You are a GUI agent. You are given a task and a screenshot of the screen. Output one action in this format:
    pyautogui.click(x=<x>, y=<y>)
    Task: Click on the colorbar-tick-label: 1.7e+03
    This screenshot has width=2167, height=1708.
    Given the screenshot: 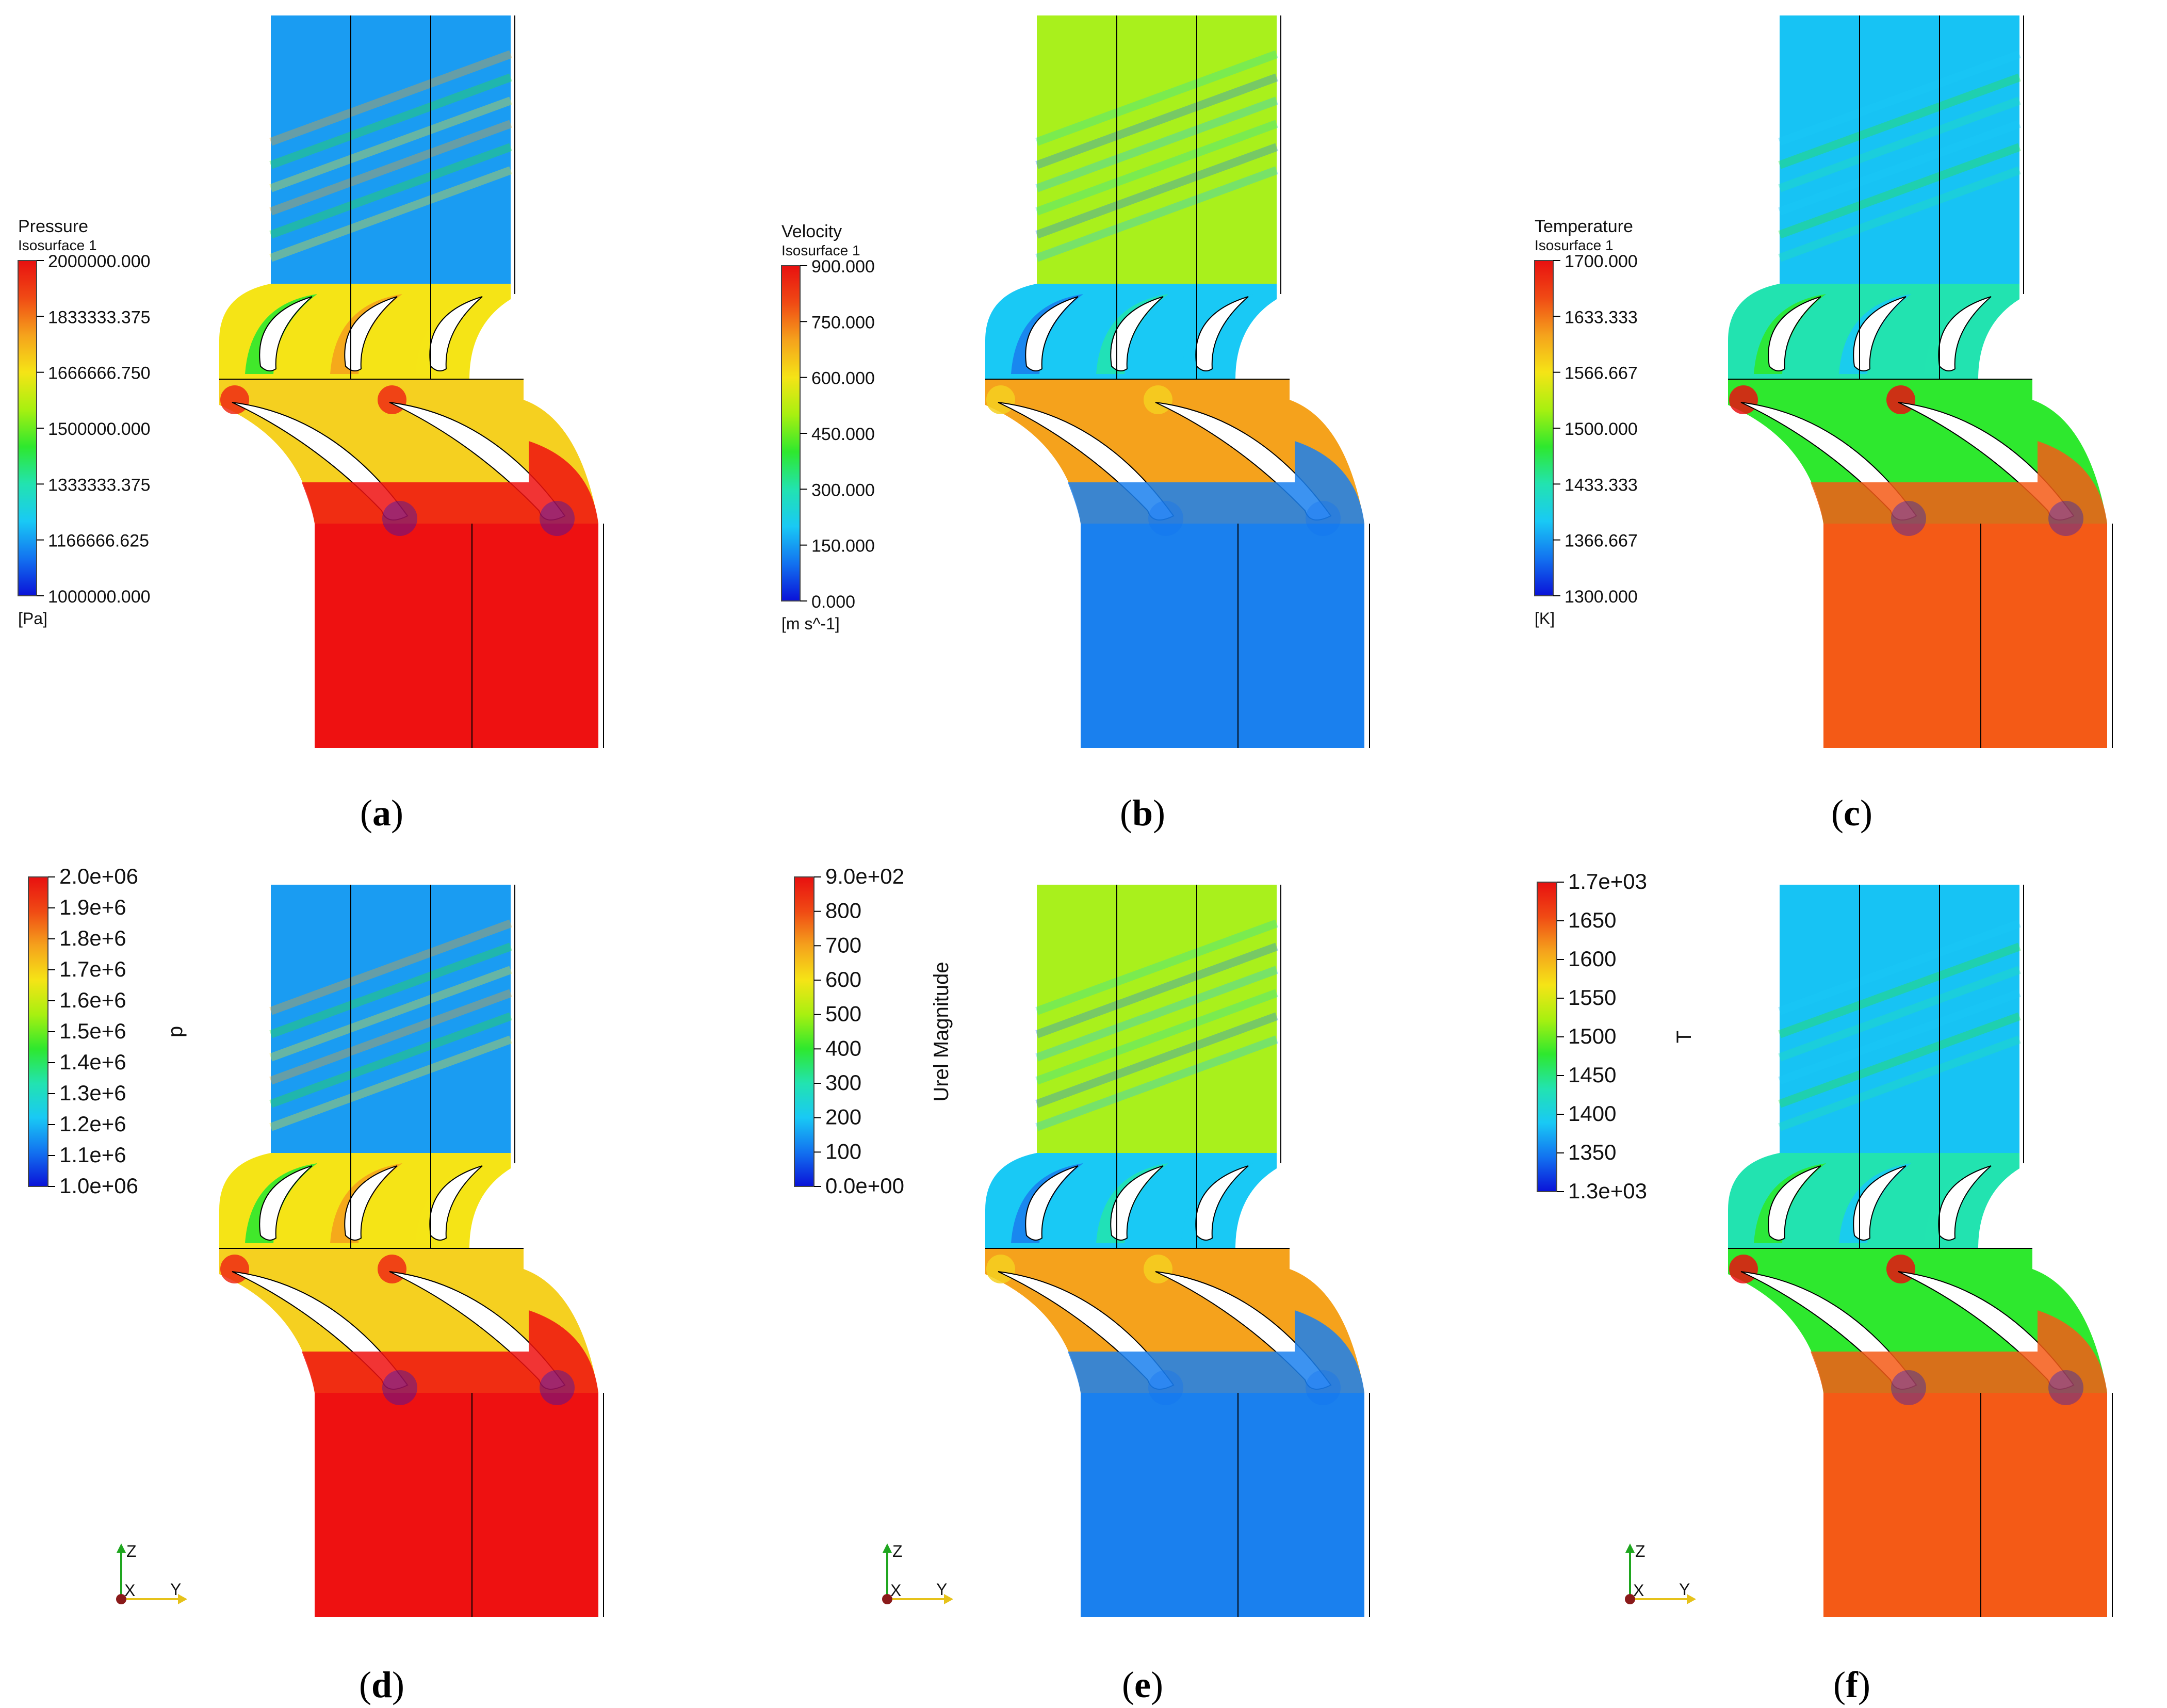 What is the action you would take?
    pyautogui.click(x=1607, y=881)
    